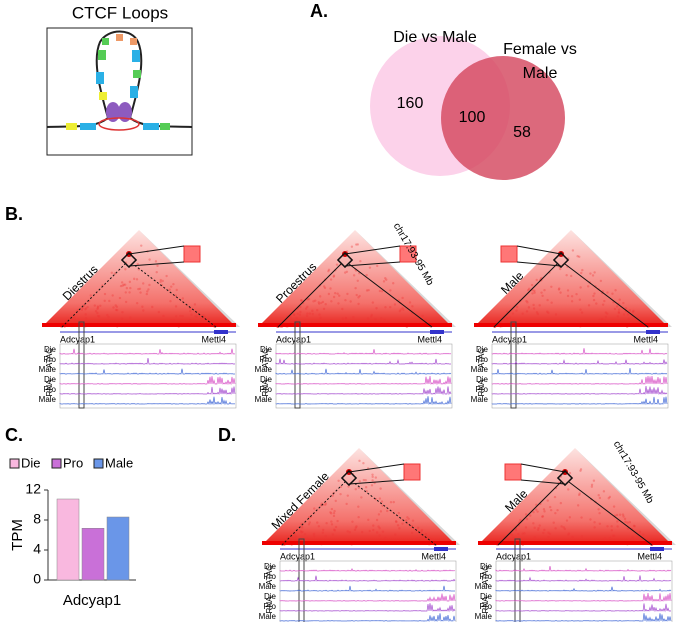 Image resolution: width=685 pixels, height=622 pixels. I want to click on gene, so click(653, 332).